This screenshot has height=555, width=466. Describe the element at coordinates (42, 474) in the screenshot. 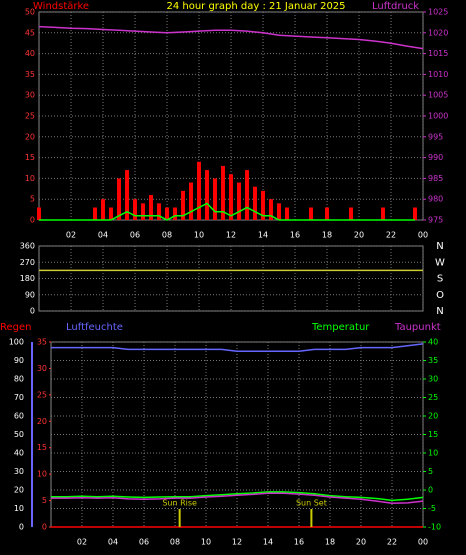

I see `rain-tick-label: 10` at that location.